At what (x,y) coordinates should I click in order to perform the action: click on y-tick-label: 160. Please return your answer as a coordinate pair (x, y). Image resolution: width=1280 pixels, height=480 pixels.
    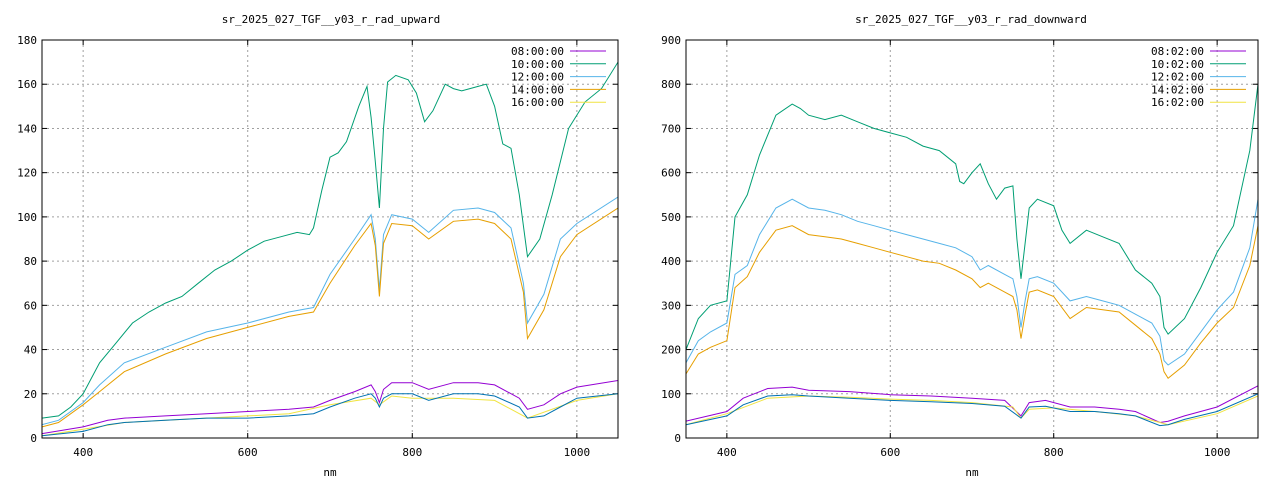
    Looking at the image, I should click on (27, 84).